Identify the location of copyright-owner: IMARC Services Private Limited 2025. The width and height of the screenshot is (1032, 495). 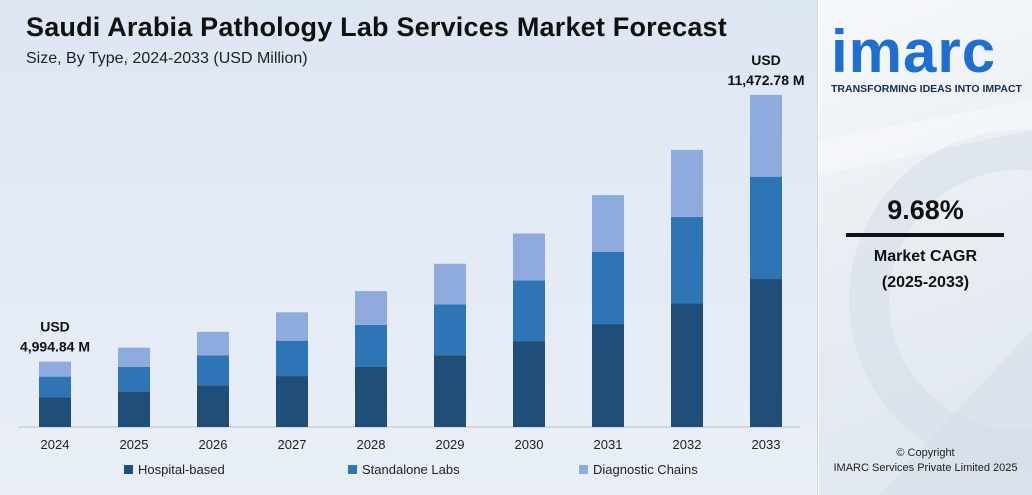
(925, 468).